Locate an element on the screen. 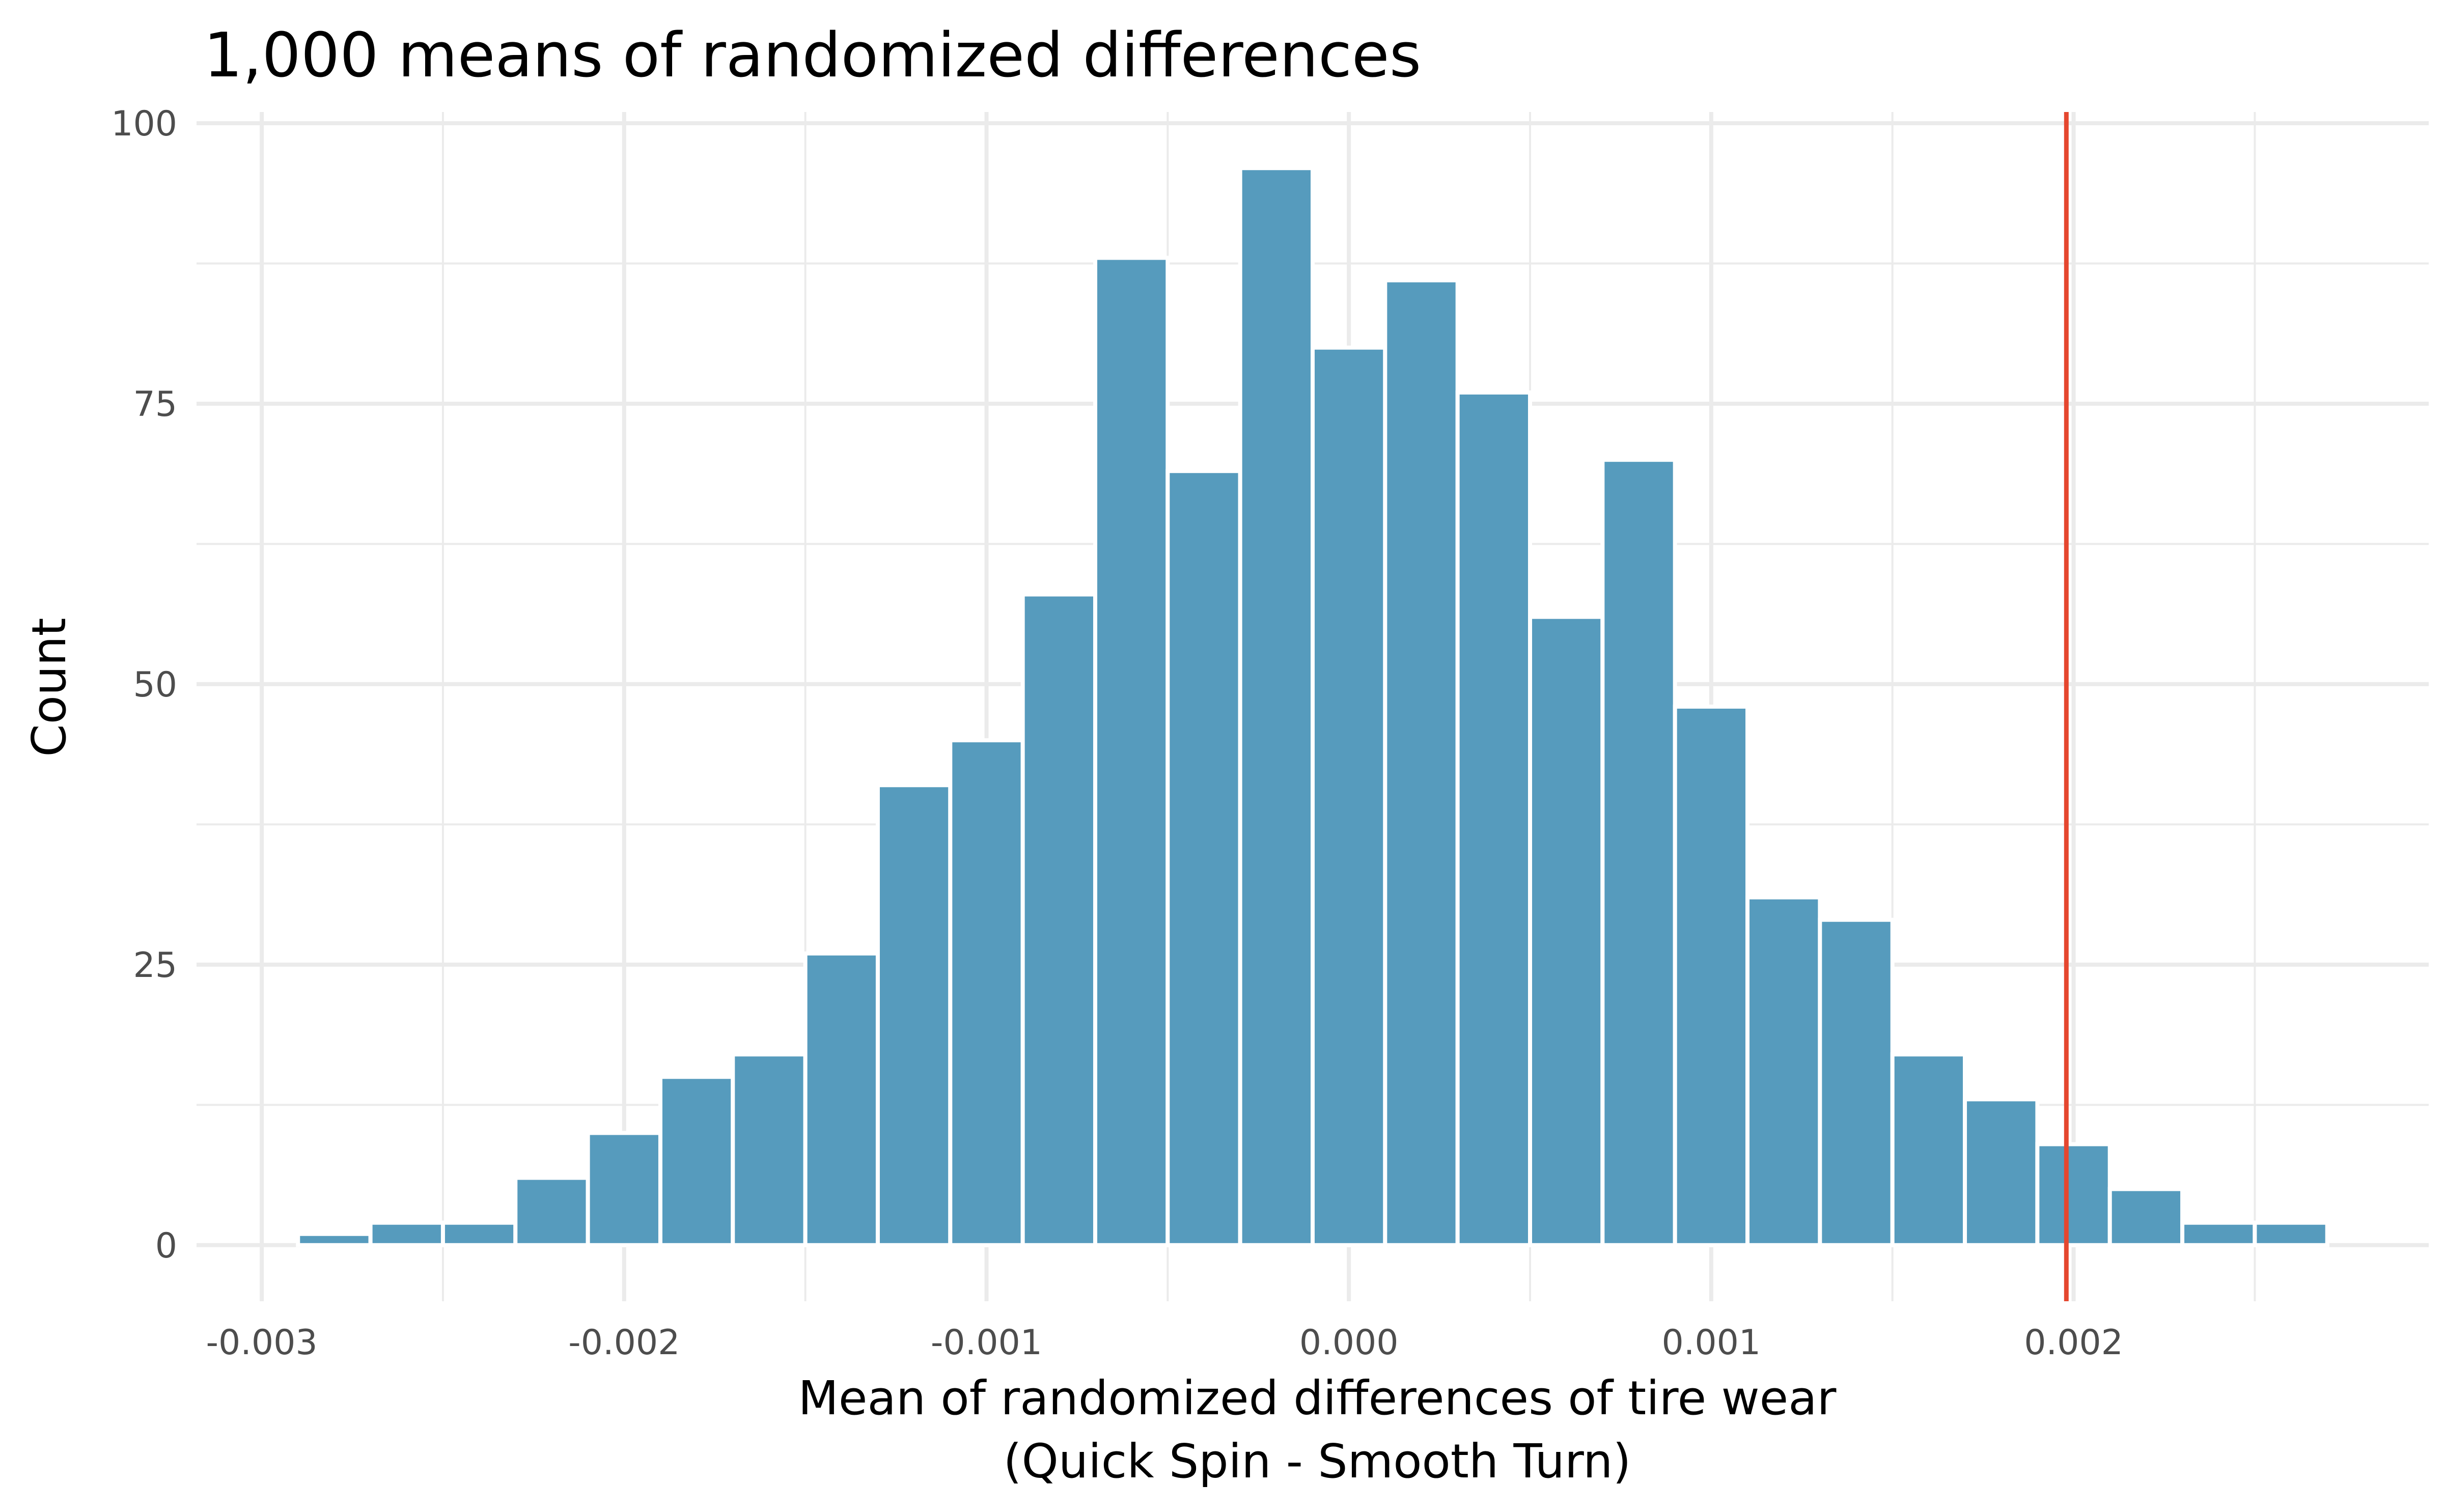 The height and width of the screenshot is (1512, 2444). x-tick-label: -0.003 is located at coordinates (261, 1343).